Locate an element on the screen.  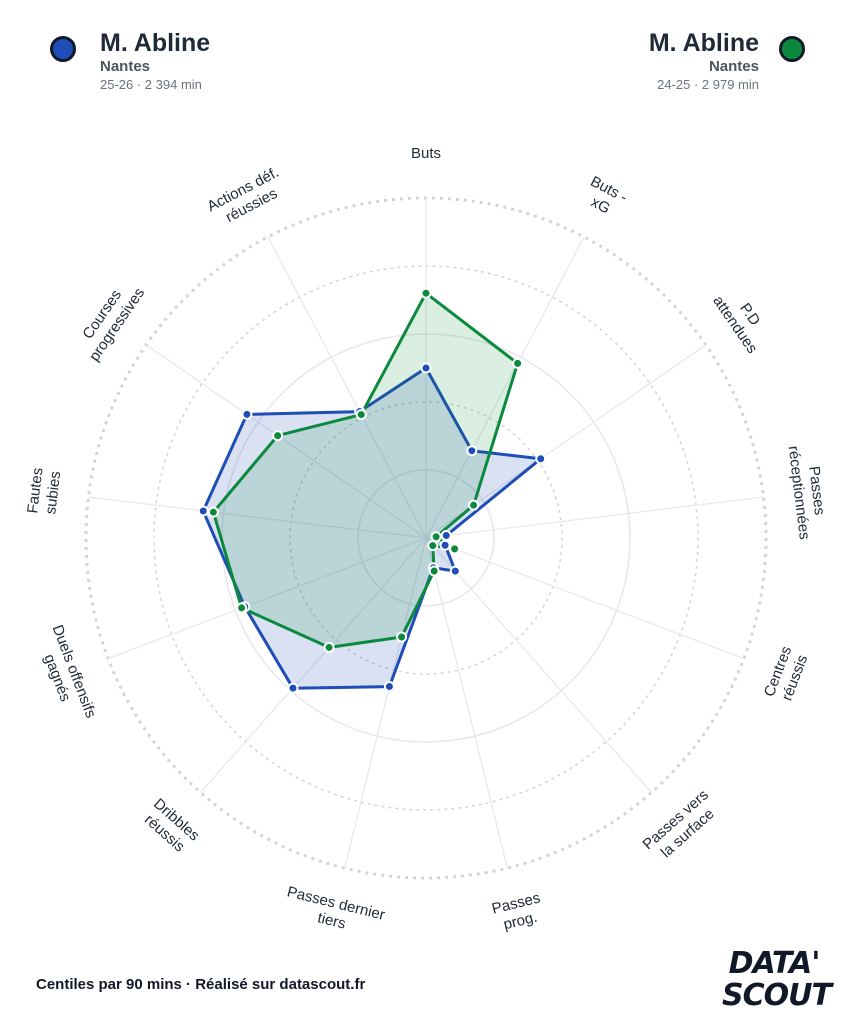
axis-label-10: Duels offensifsgagnés is located at coordinates (66, 675).